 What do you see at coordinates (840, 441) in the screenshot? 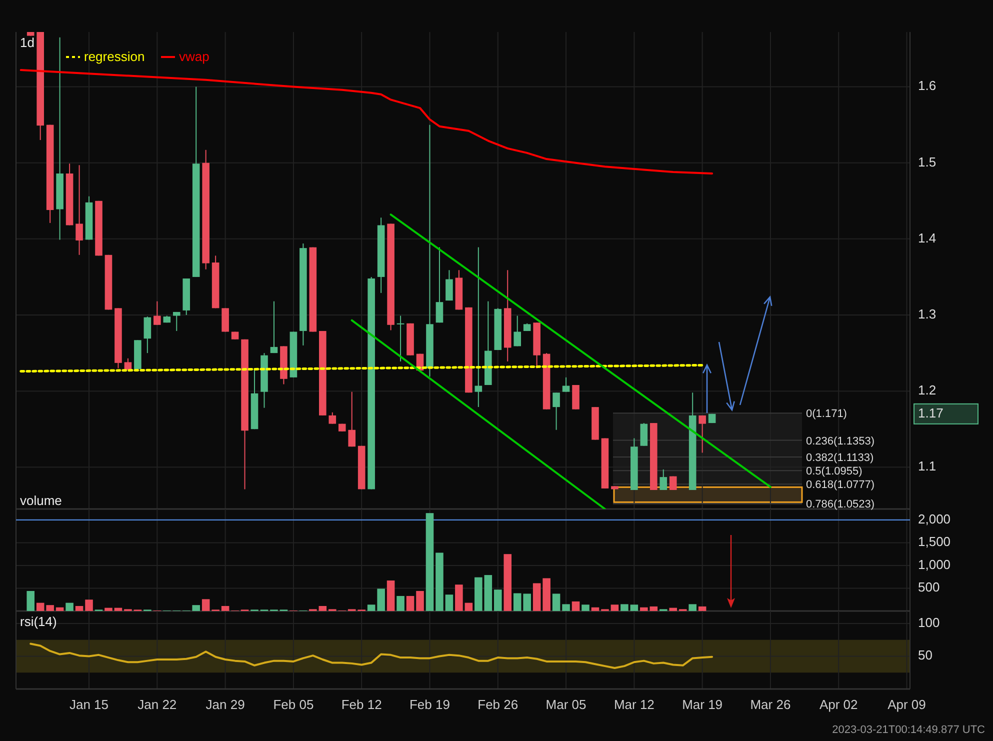
I see `ref-line-label: 0.236(1.1353)` at bounding box center [840, 441].